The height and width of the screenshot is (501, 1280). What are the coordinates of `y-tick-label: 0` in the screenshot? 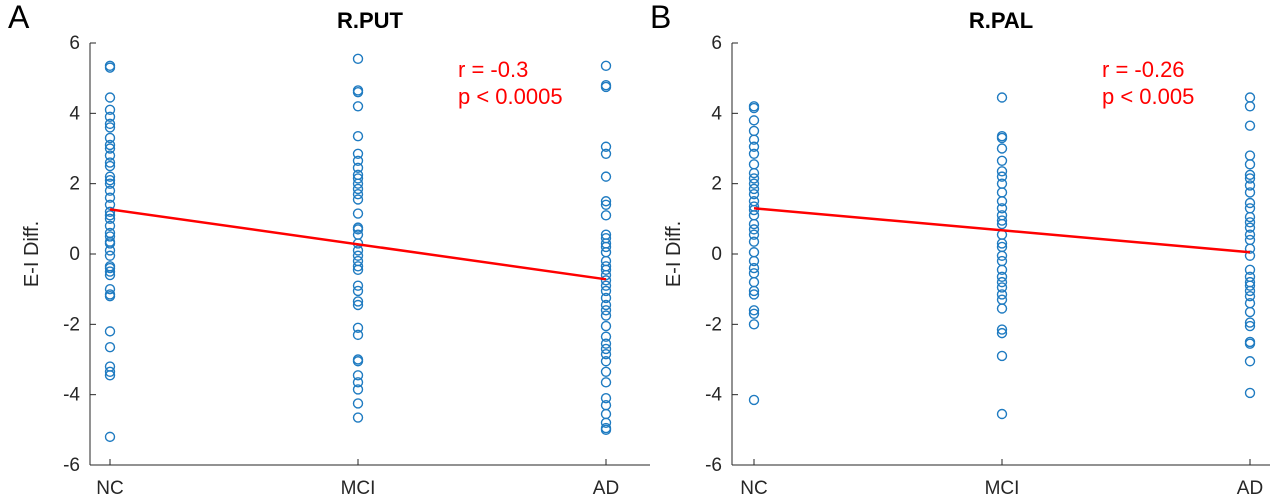 It's located at (716, 254).